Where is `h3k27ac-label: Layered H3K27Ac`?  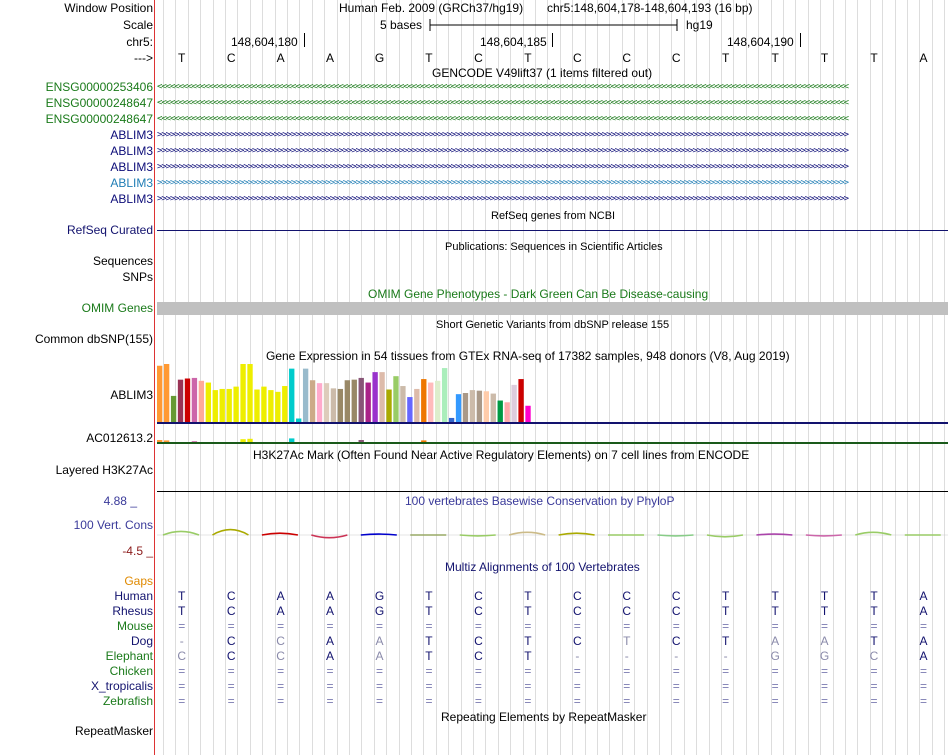
h3k27ac-label: Layered H3K27Ac is located at coordinates (104, 470).